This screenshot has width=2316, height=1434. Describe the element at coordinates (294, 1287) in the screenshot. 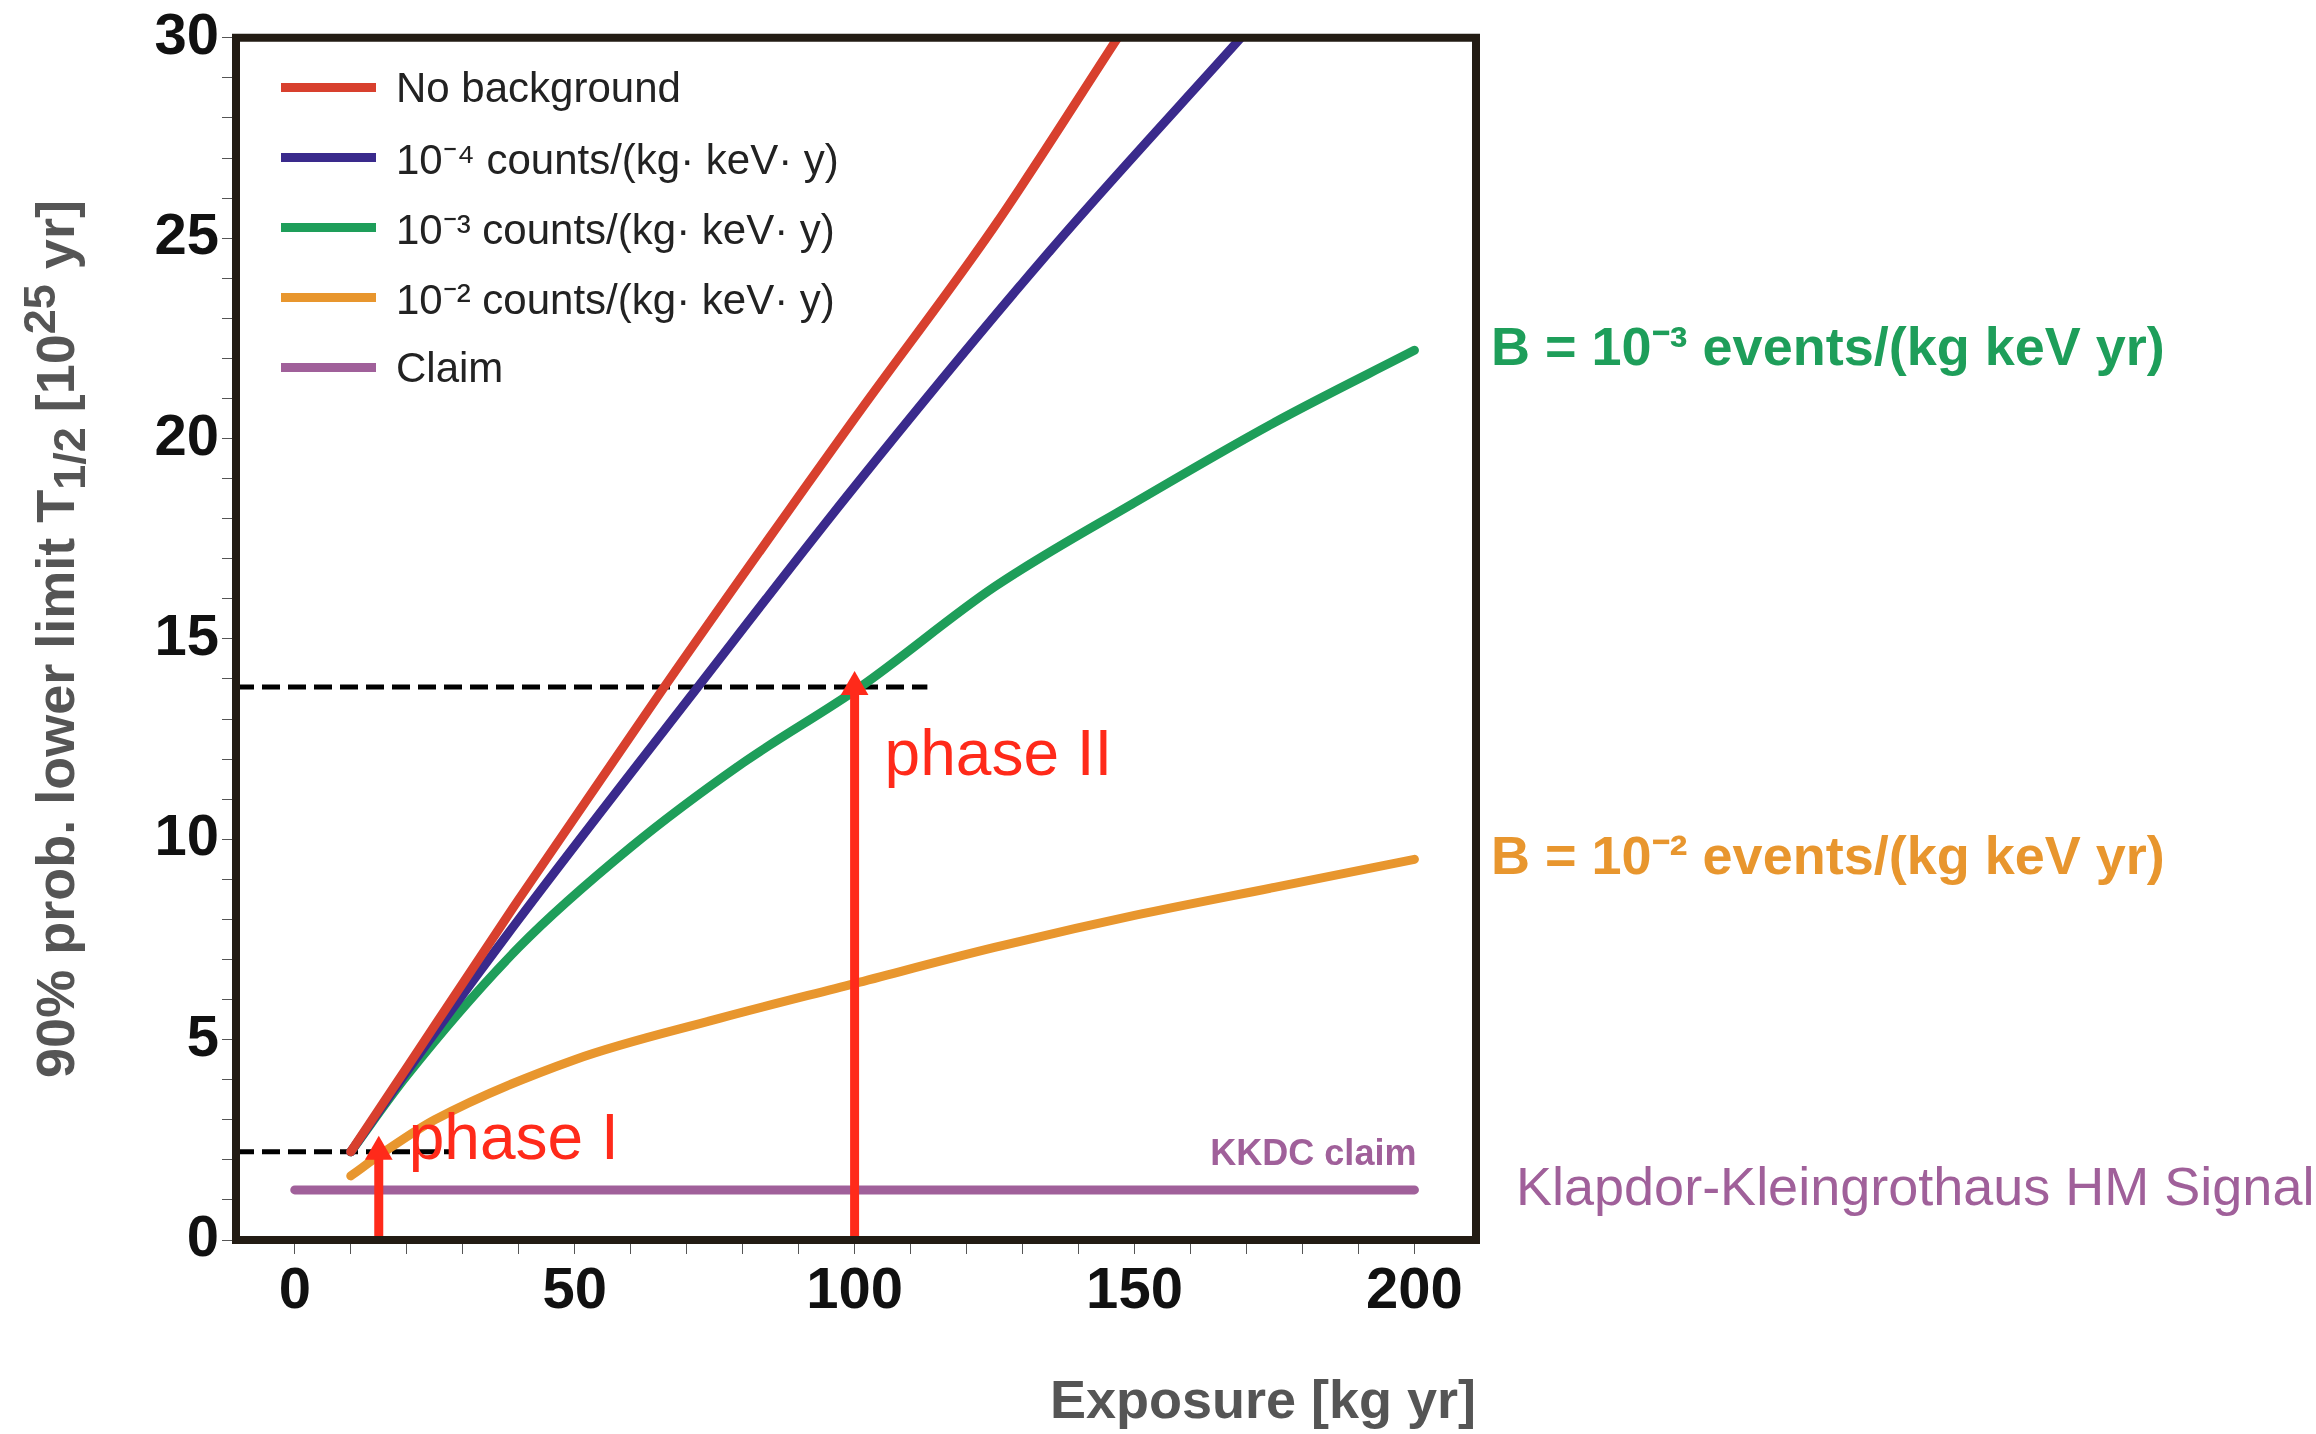

I see `x-tick-label: 0` at that location.